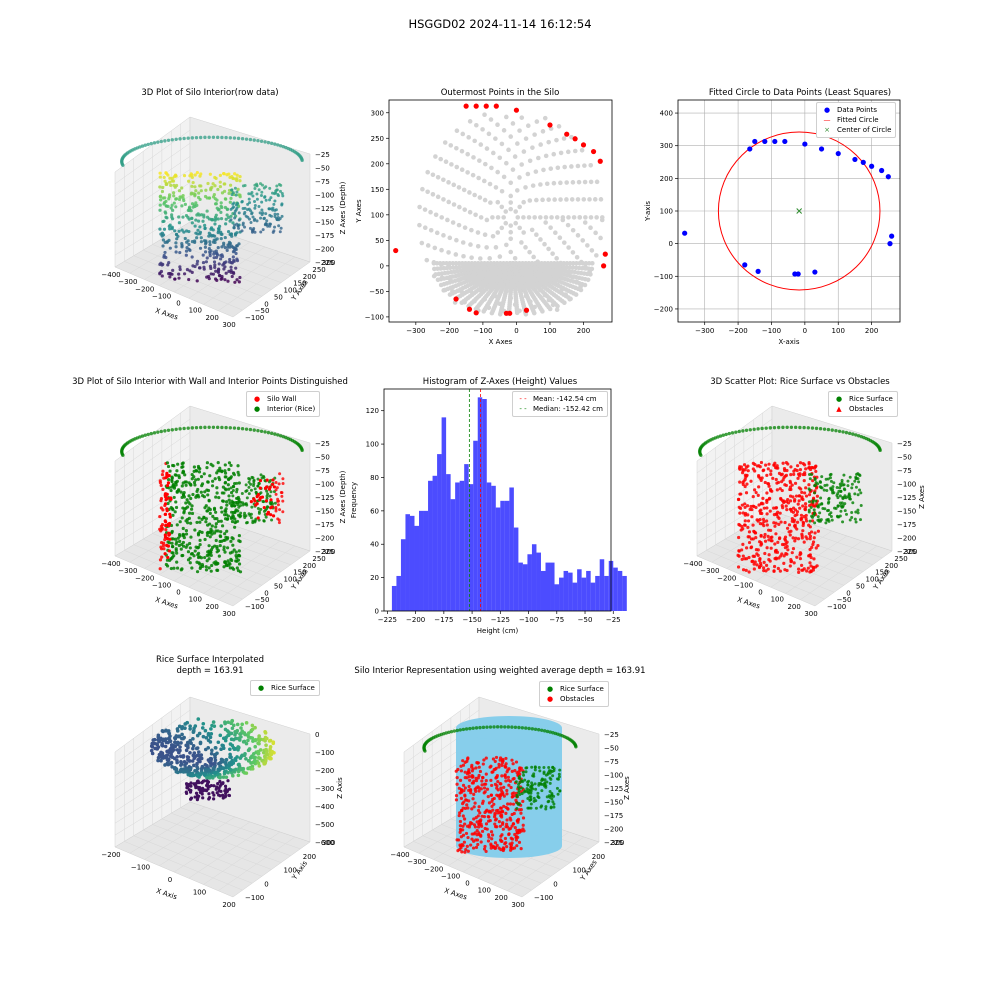 Image resolution: width=1000 pixels, height=1000 pixels. I want to click on y-tick-label: 250, so click(318, 270).